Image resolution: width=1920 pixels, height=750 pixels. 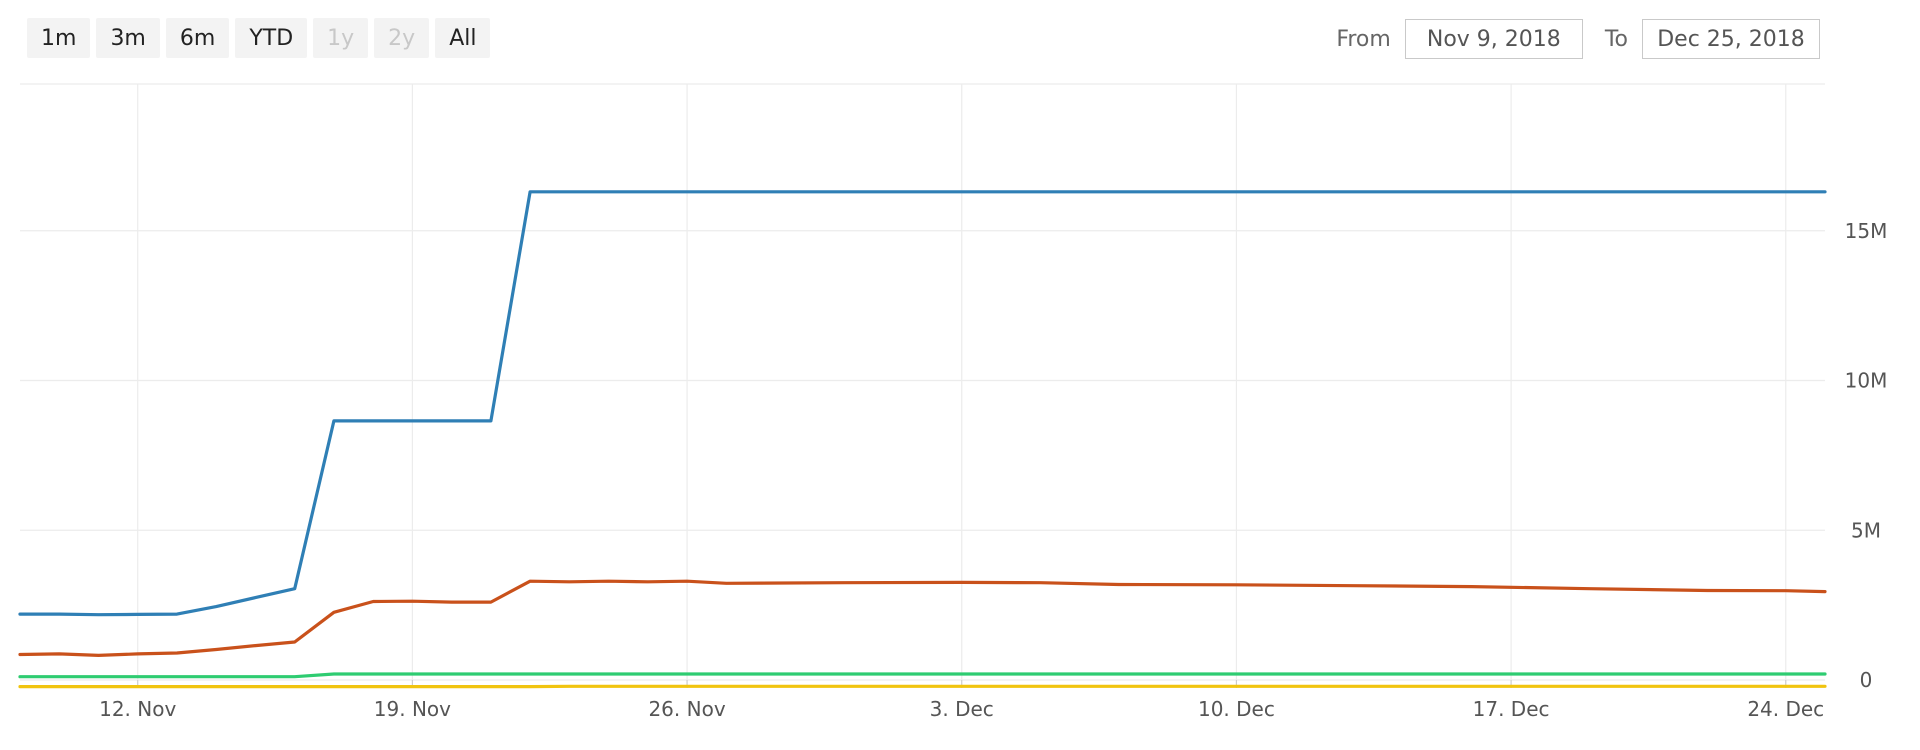 What do you see at coordinates (271, 38) in the screenshot?
I see `range-button-ytd: YTD` at bounding box center [271, 38].